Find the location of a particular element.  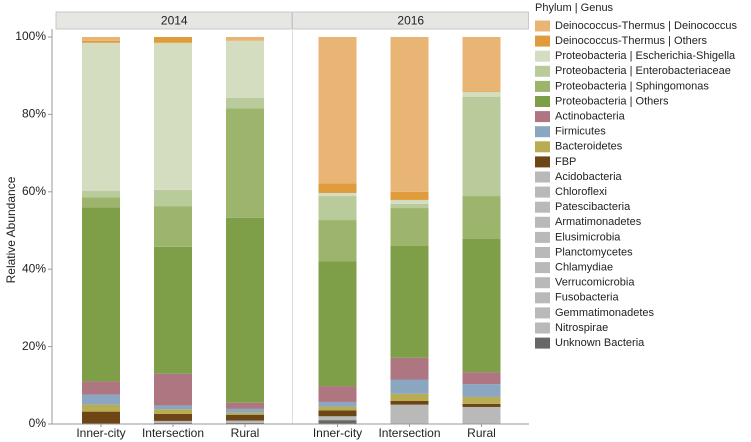

legend-label: Deinococcus-Thermus | Deinococcus is located at coordinates (646, 26).